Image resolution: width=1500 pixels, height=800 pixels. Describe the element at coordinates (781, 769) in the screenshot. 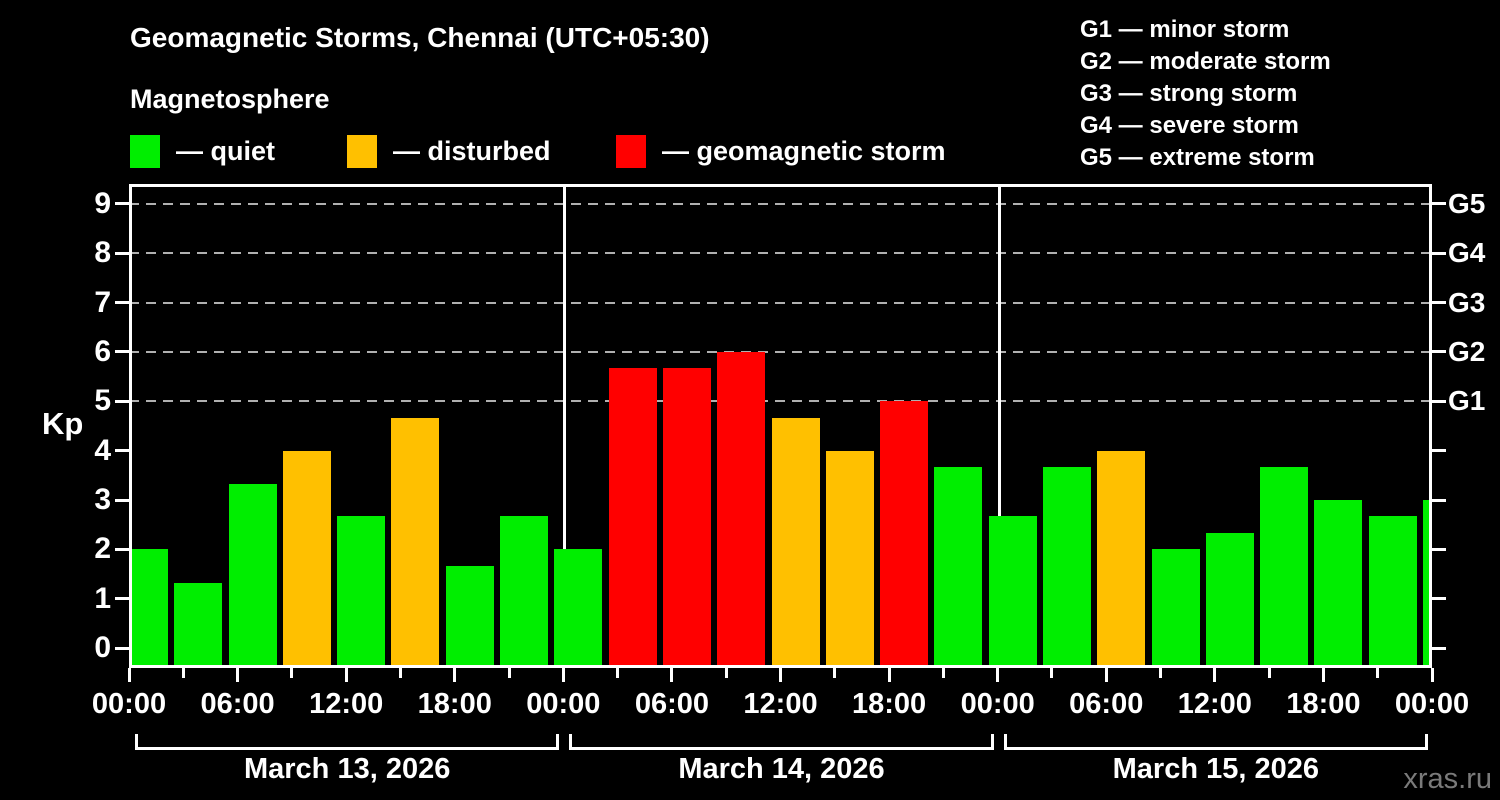

I see `date-label: March 14, 2026` at that location.